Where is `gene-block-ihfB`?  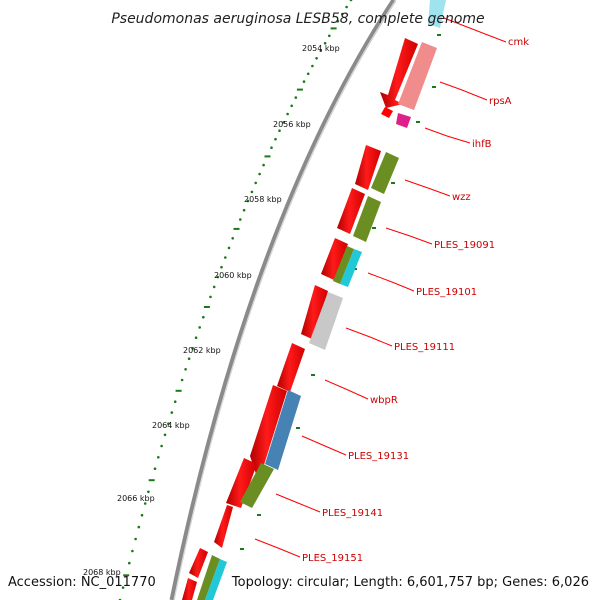 gene-block-ihfB is located at coordinates (403, 120).